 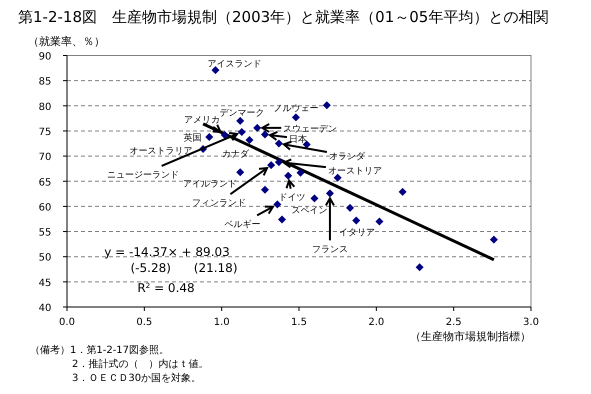 I want to click on annotation: アイルランド, so click(x=210, y=185).